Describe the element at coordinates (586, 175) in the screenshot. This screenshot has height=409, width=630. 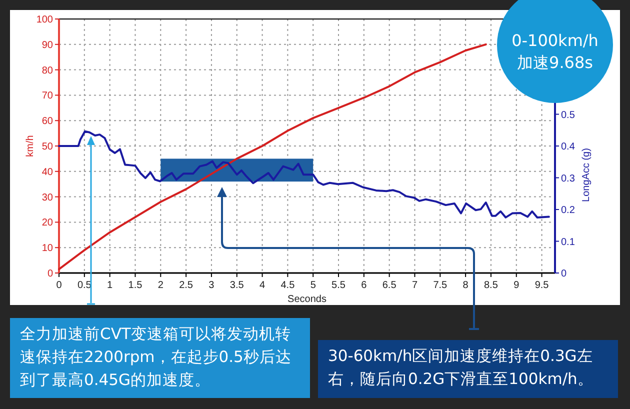
I see `y2-axis-title: LongAcc (g)` at that location.